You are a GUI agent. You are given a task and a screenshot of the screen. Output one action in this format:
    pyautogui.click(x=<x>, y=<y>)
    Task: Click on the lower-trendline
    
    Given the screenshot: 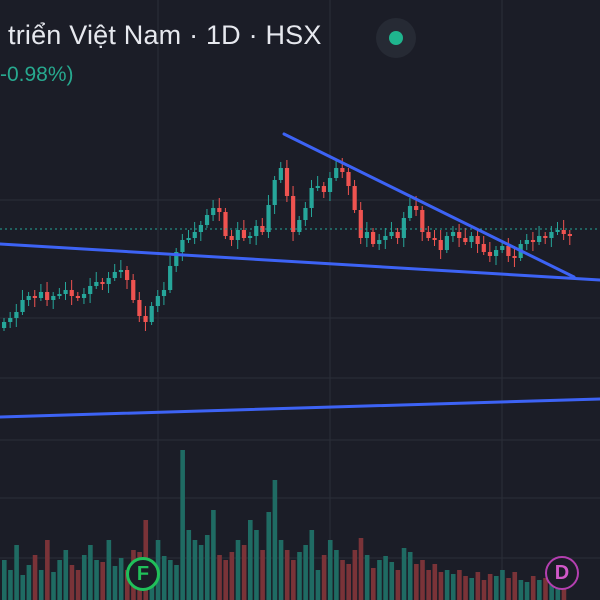 What is the action you would take?
    pyautogui.click(x=300, y=408)
    